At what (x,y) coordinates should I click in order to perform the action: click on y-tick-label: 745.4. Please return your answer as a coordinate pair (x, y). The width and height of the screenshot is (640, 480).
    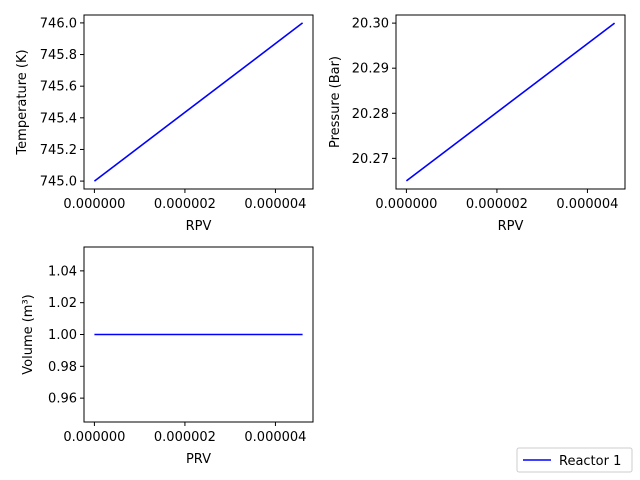
    Looking at the image, I should click on (58, 118).